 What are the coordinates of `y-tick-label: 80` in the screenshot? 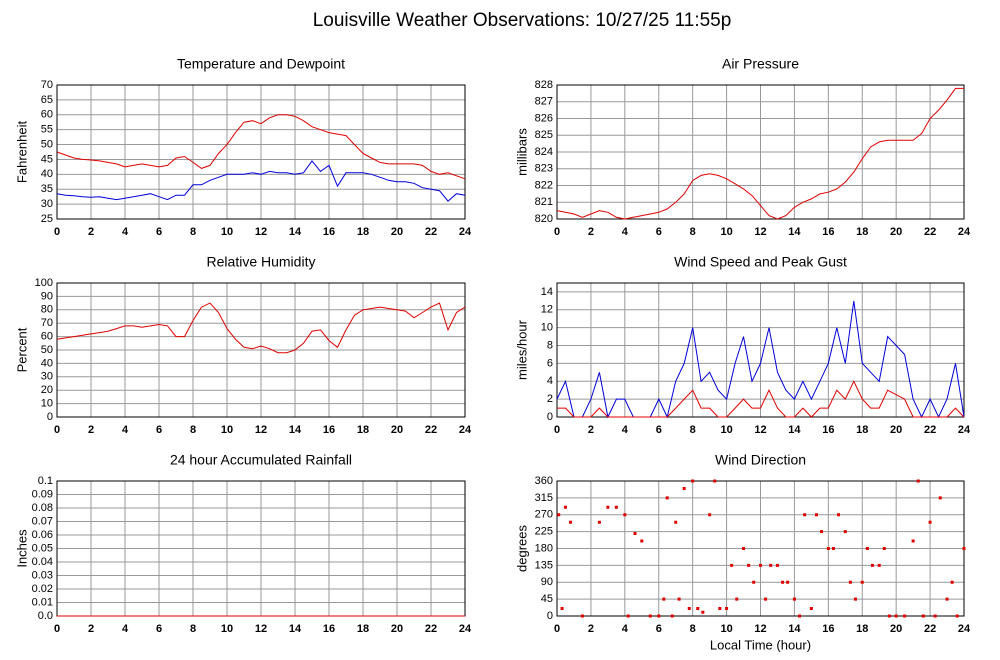 It's located at (47, 310).